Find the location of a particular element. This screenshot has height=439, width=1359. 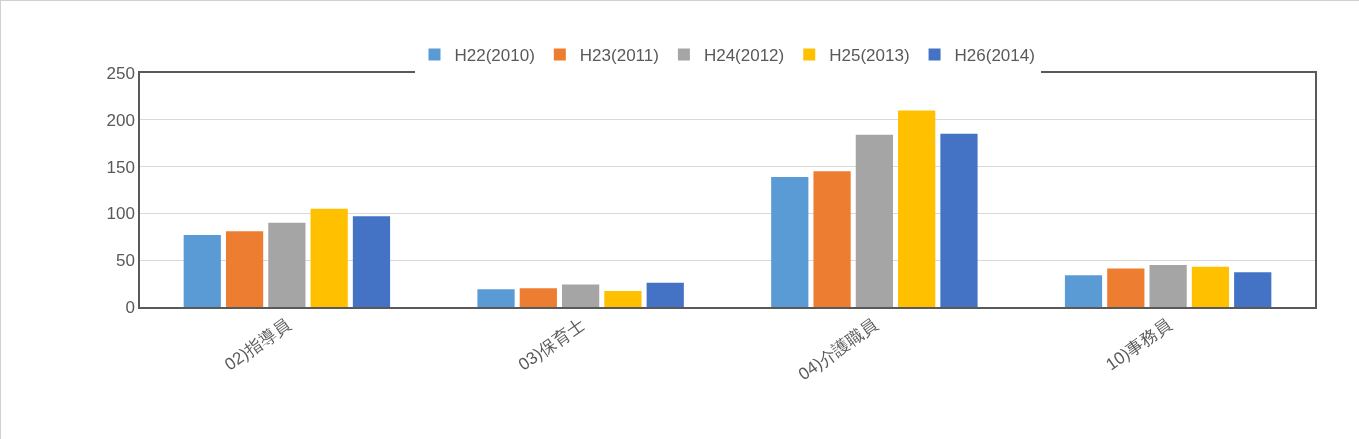

legend-label: H25(2013) is located at coordinates (869, 56).